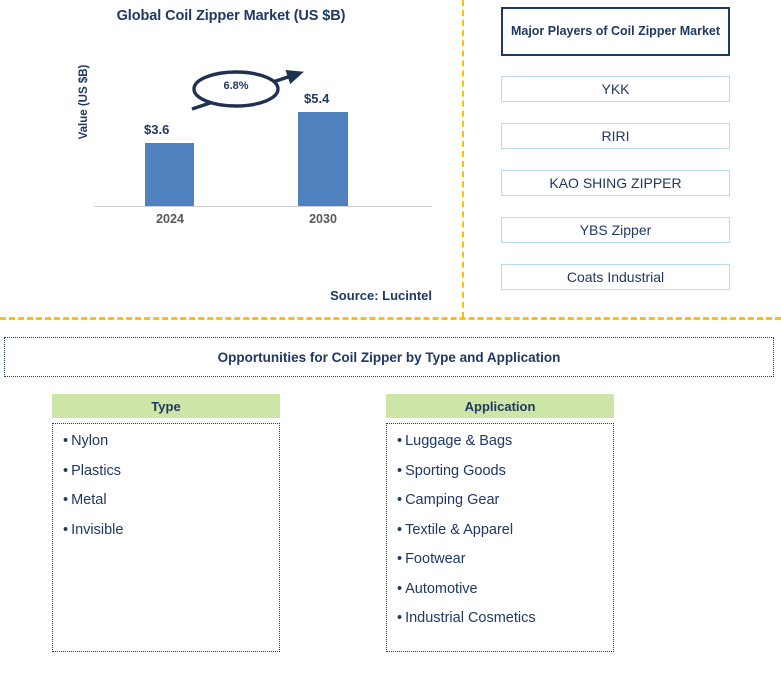  Describe the element at coordinates (157, 129) in the screenshot. I see `bar-value-2024: $3.6` at that location.